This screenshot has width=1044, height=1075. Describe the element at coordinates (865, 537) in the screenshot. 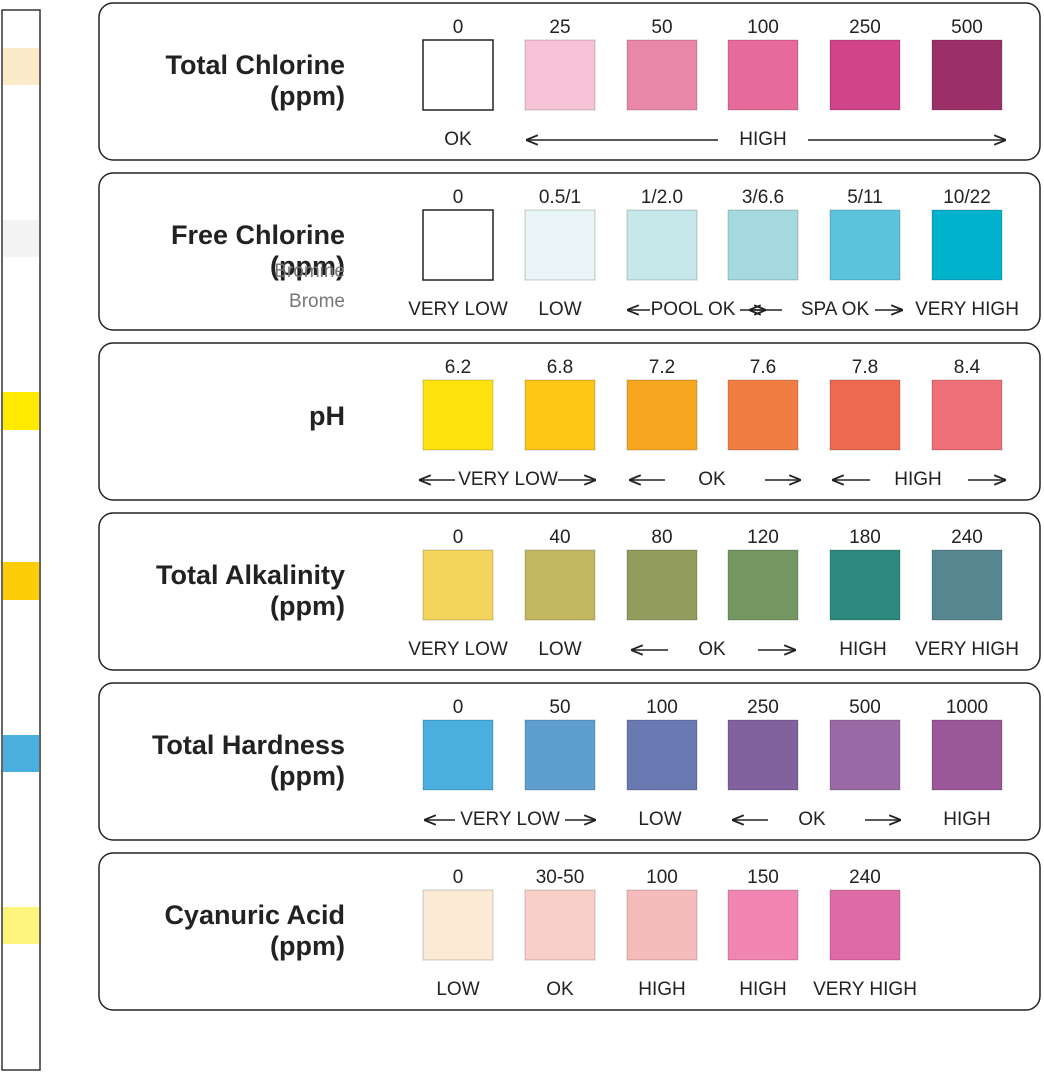

I see `level-label: 180` at that location.